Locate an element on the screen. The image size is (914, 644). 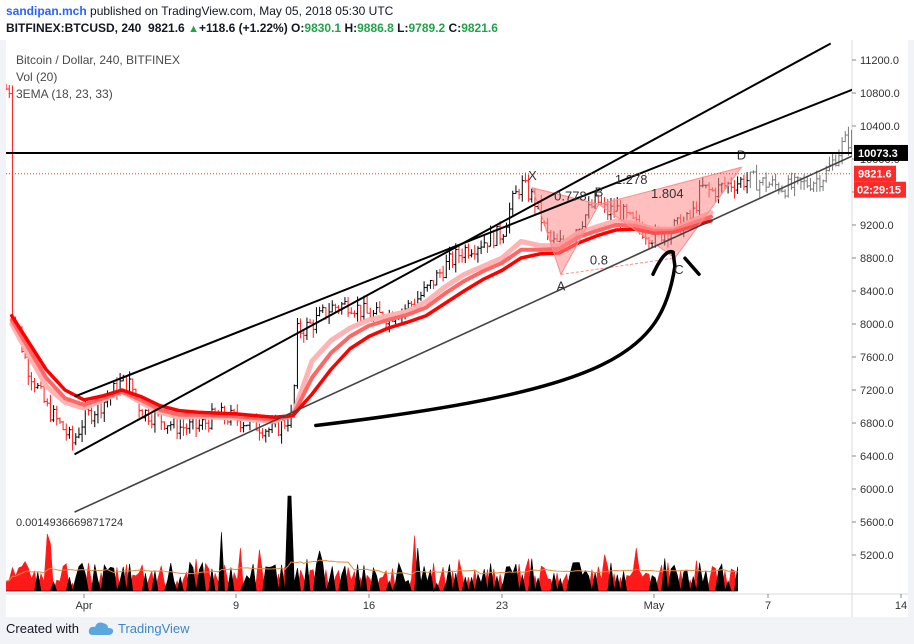
price-tick-label: 6800.0 is located at coordinates (877, 424).